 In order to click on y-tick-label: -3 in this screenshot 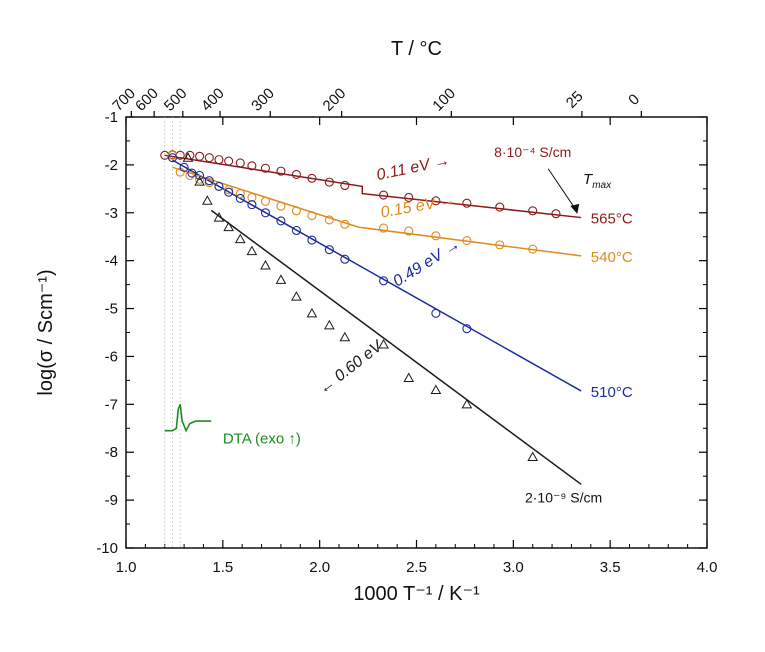, I will do `click(111, 213)`.